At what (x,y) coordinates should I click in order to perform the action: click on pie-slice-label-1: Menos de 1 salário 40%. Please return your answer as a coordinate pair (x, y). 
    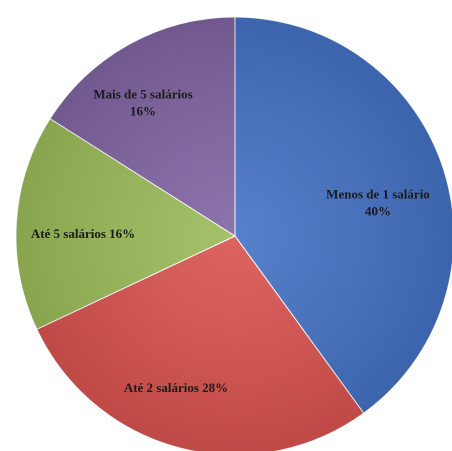
    Looking at the image, I should click on (378, 203).